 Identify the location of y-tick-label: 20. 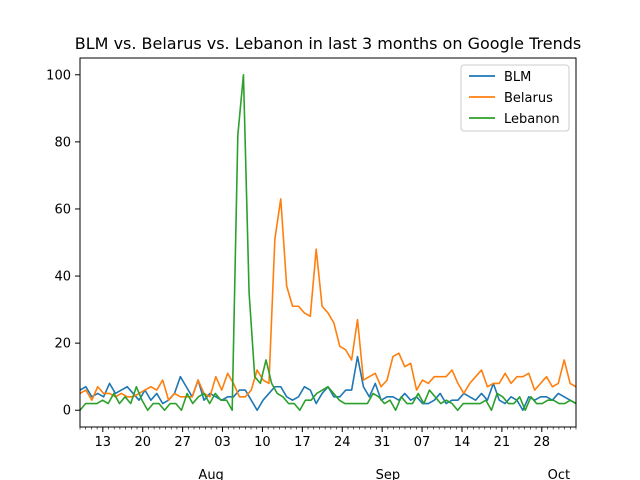
(62, 344).